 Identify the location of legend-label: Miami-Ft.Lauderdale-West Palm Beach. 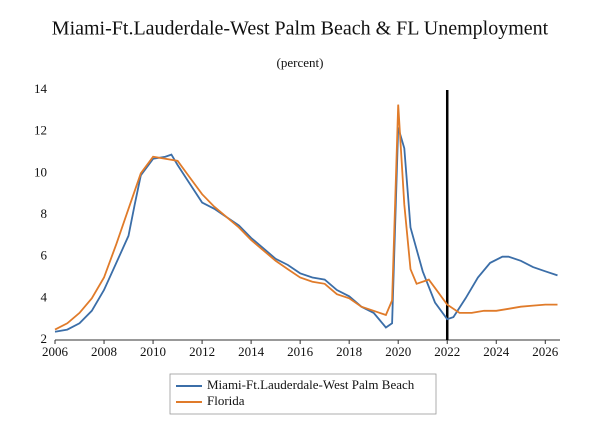
(311, 384).